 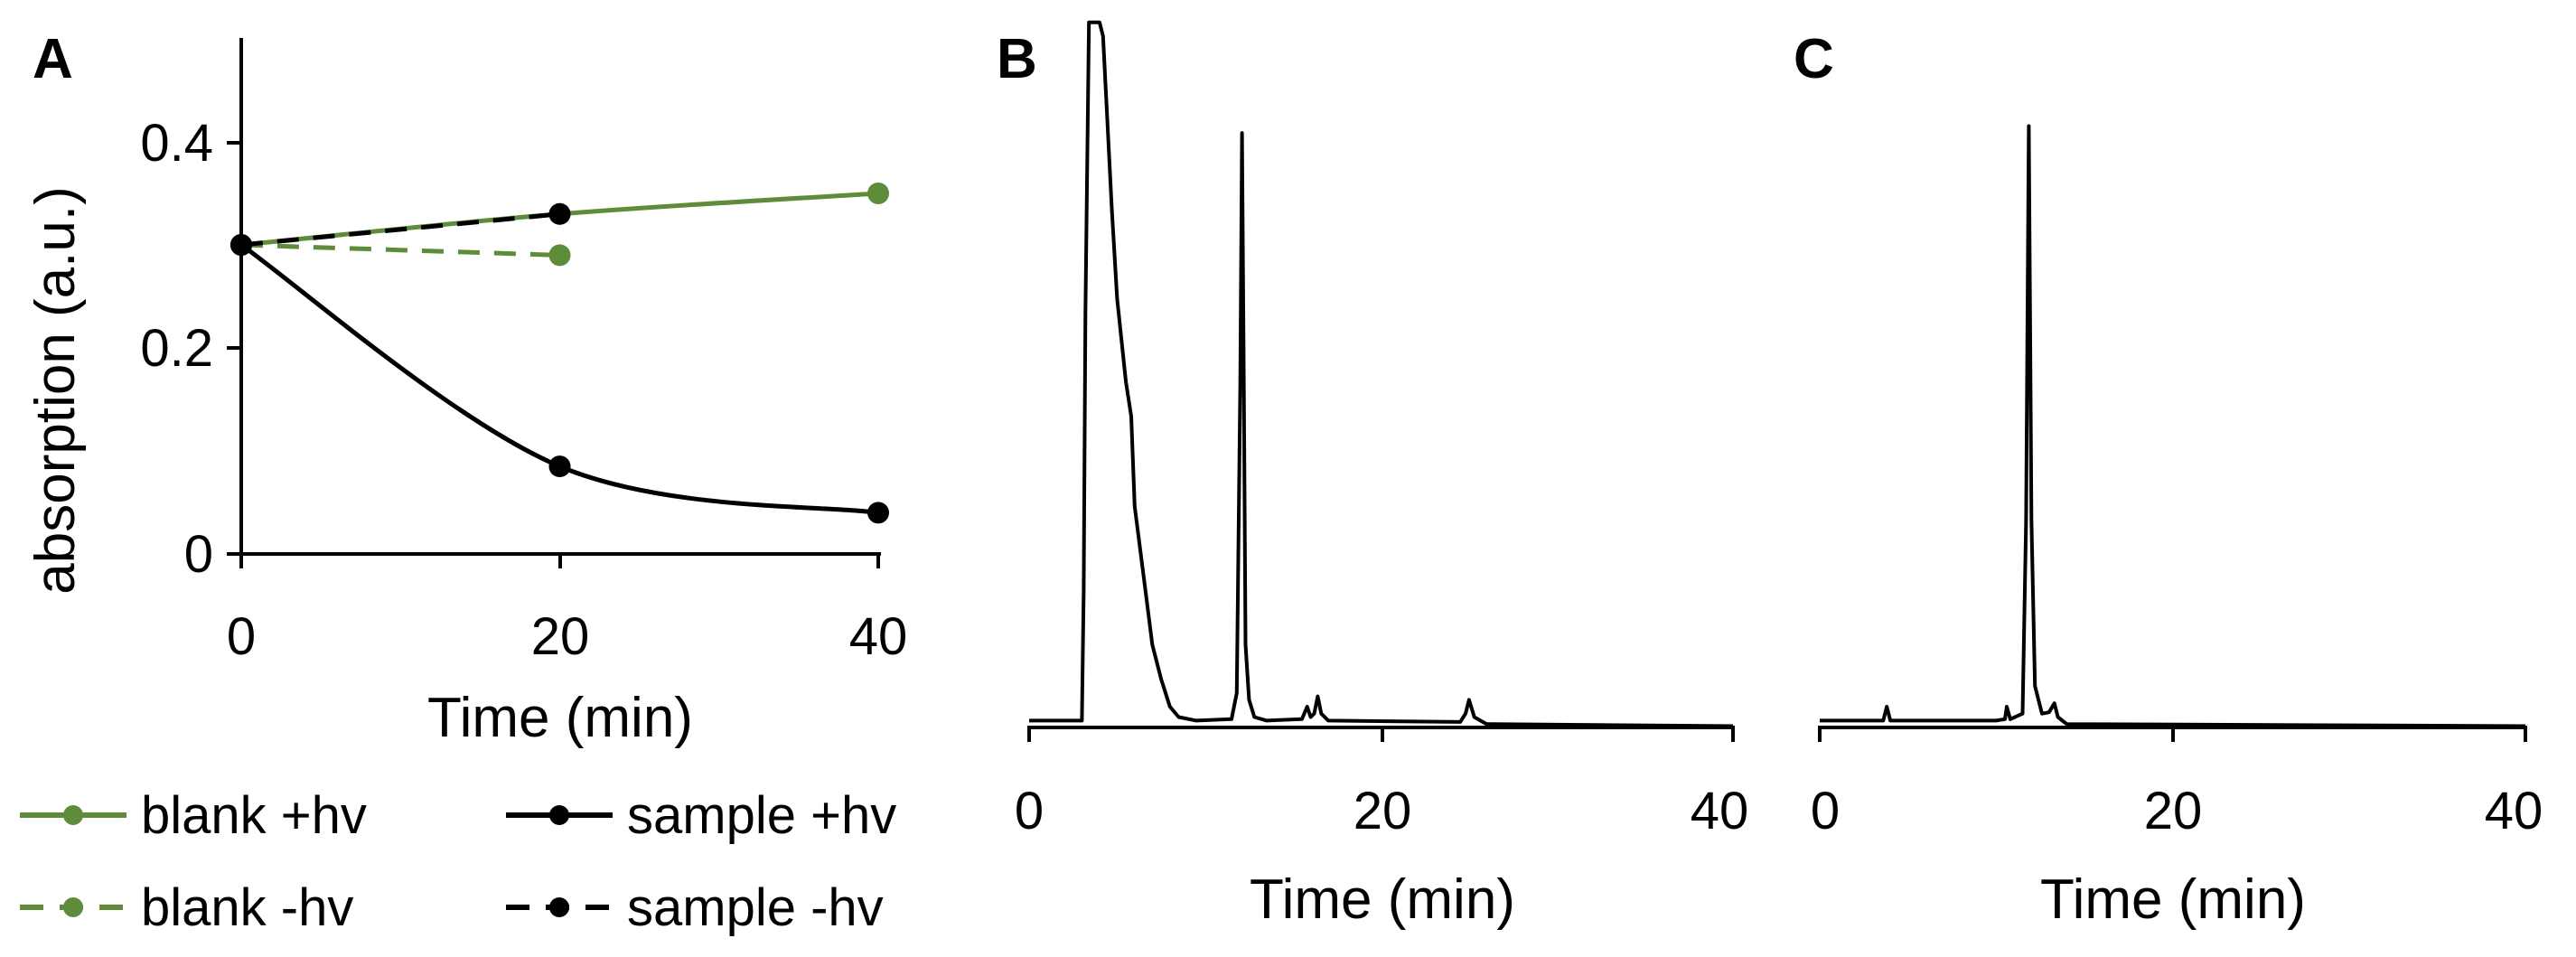 I want to click on panel-a-x-tick-label-0: 0, so click(x=241, y=636).